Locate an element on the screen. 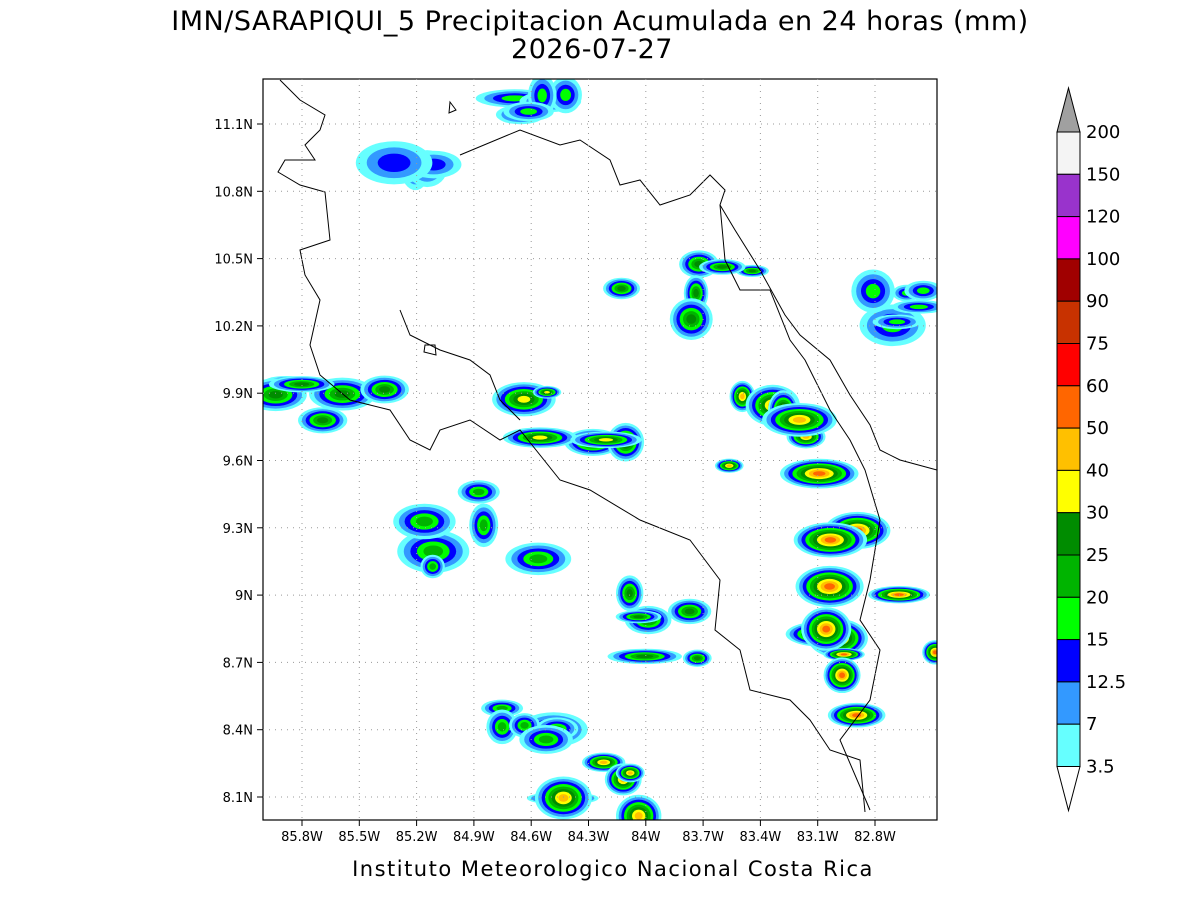 This screenshot has width=1200, height=900. colorbar-label: 150 is located at coordinates (1103, 174).